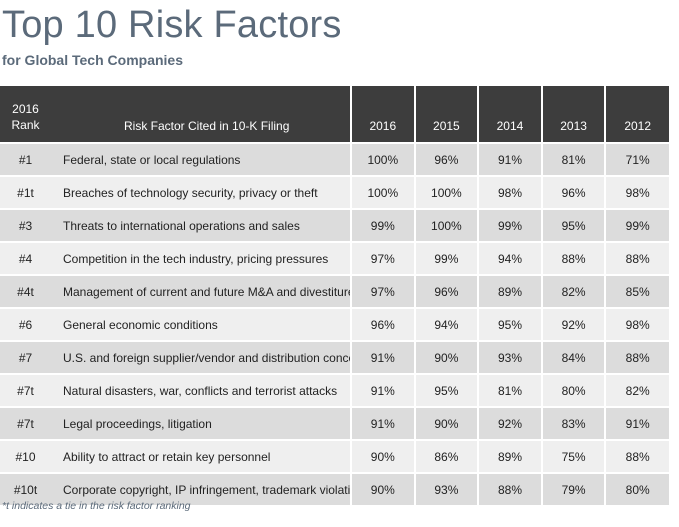  I want to click on year-column-header: 2015, so click(446, 114).